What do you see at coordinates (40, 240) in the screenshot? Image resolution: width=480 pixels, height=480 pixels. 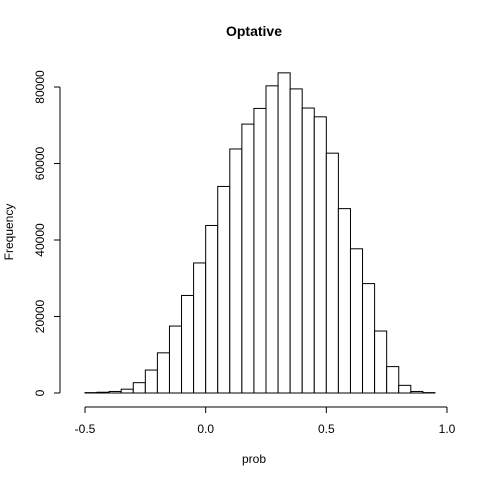 I see `y-tick-label: 40000` at bounding box center [40, 240].